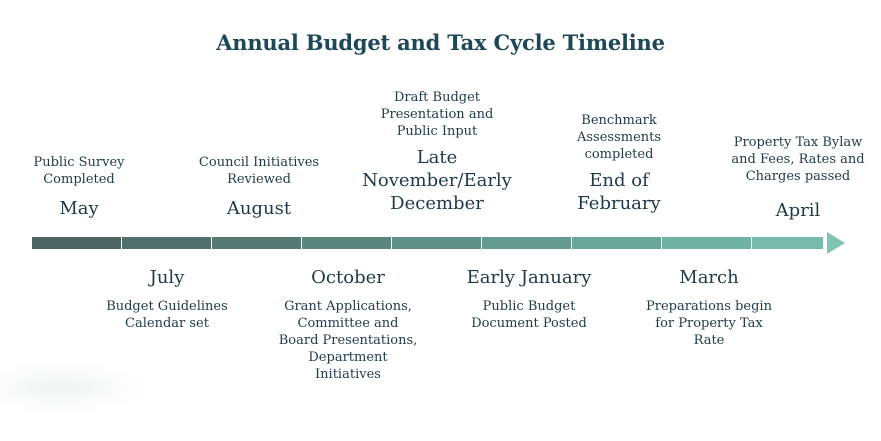 Image resolution: width=881 pixels, height=441 pixels. Describe the element at coordinates (348, 277) in the screenshot. I see `milestone-month: October` at that location.